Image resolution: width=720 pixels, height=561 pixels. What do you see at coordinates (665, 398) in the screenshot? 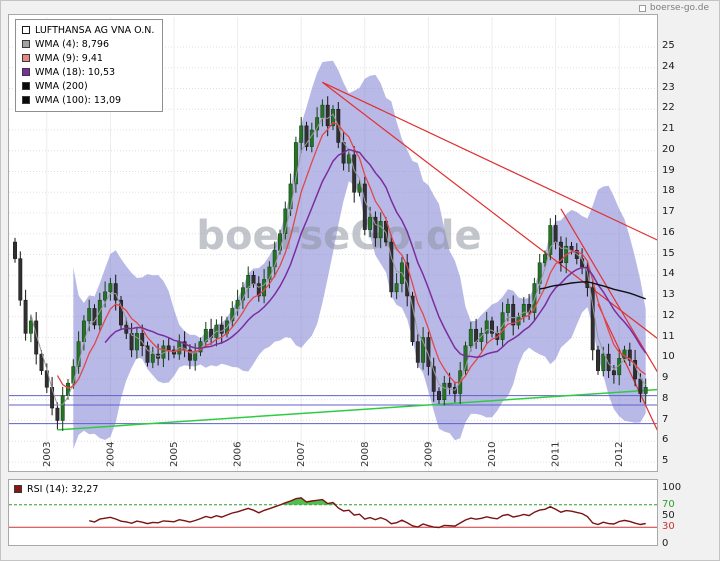
I see `price-tick-label: 8` at bounding box center [665, 398].